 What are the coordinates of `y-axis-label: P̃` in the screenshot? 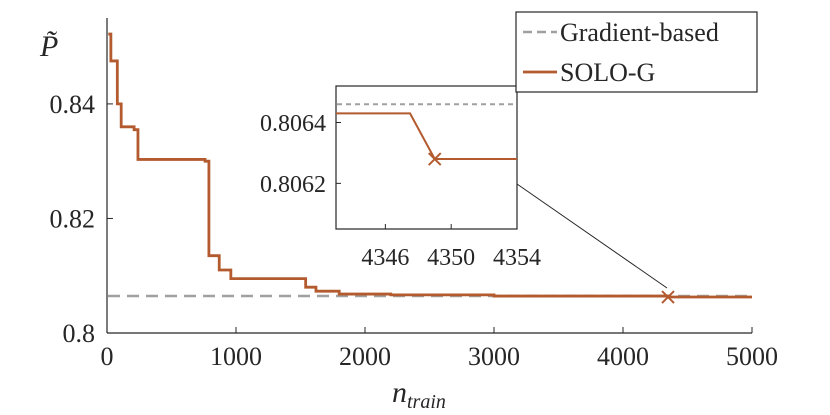 It's located at (48, 46).